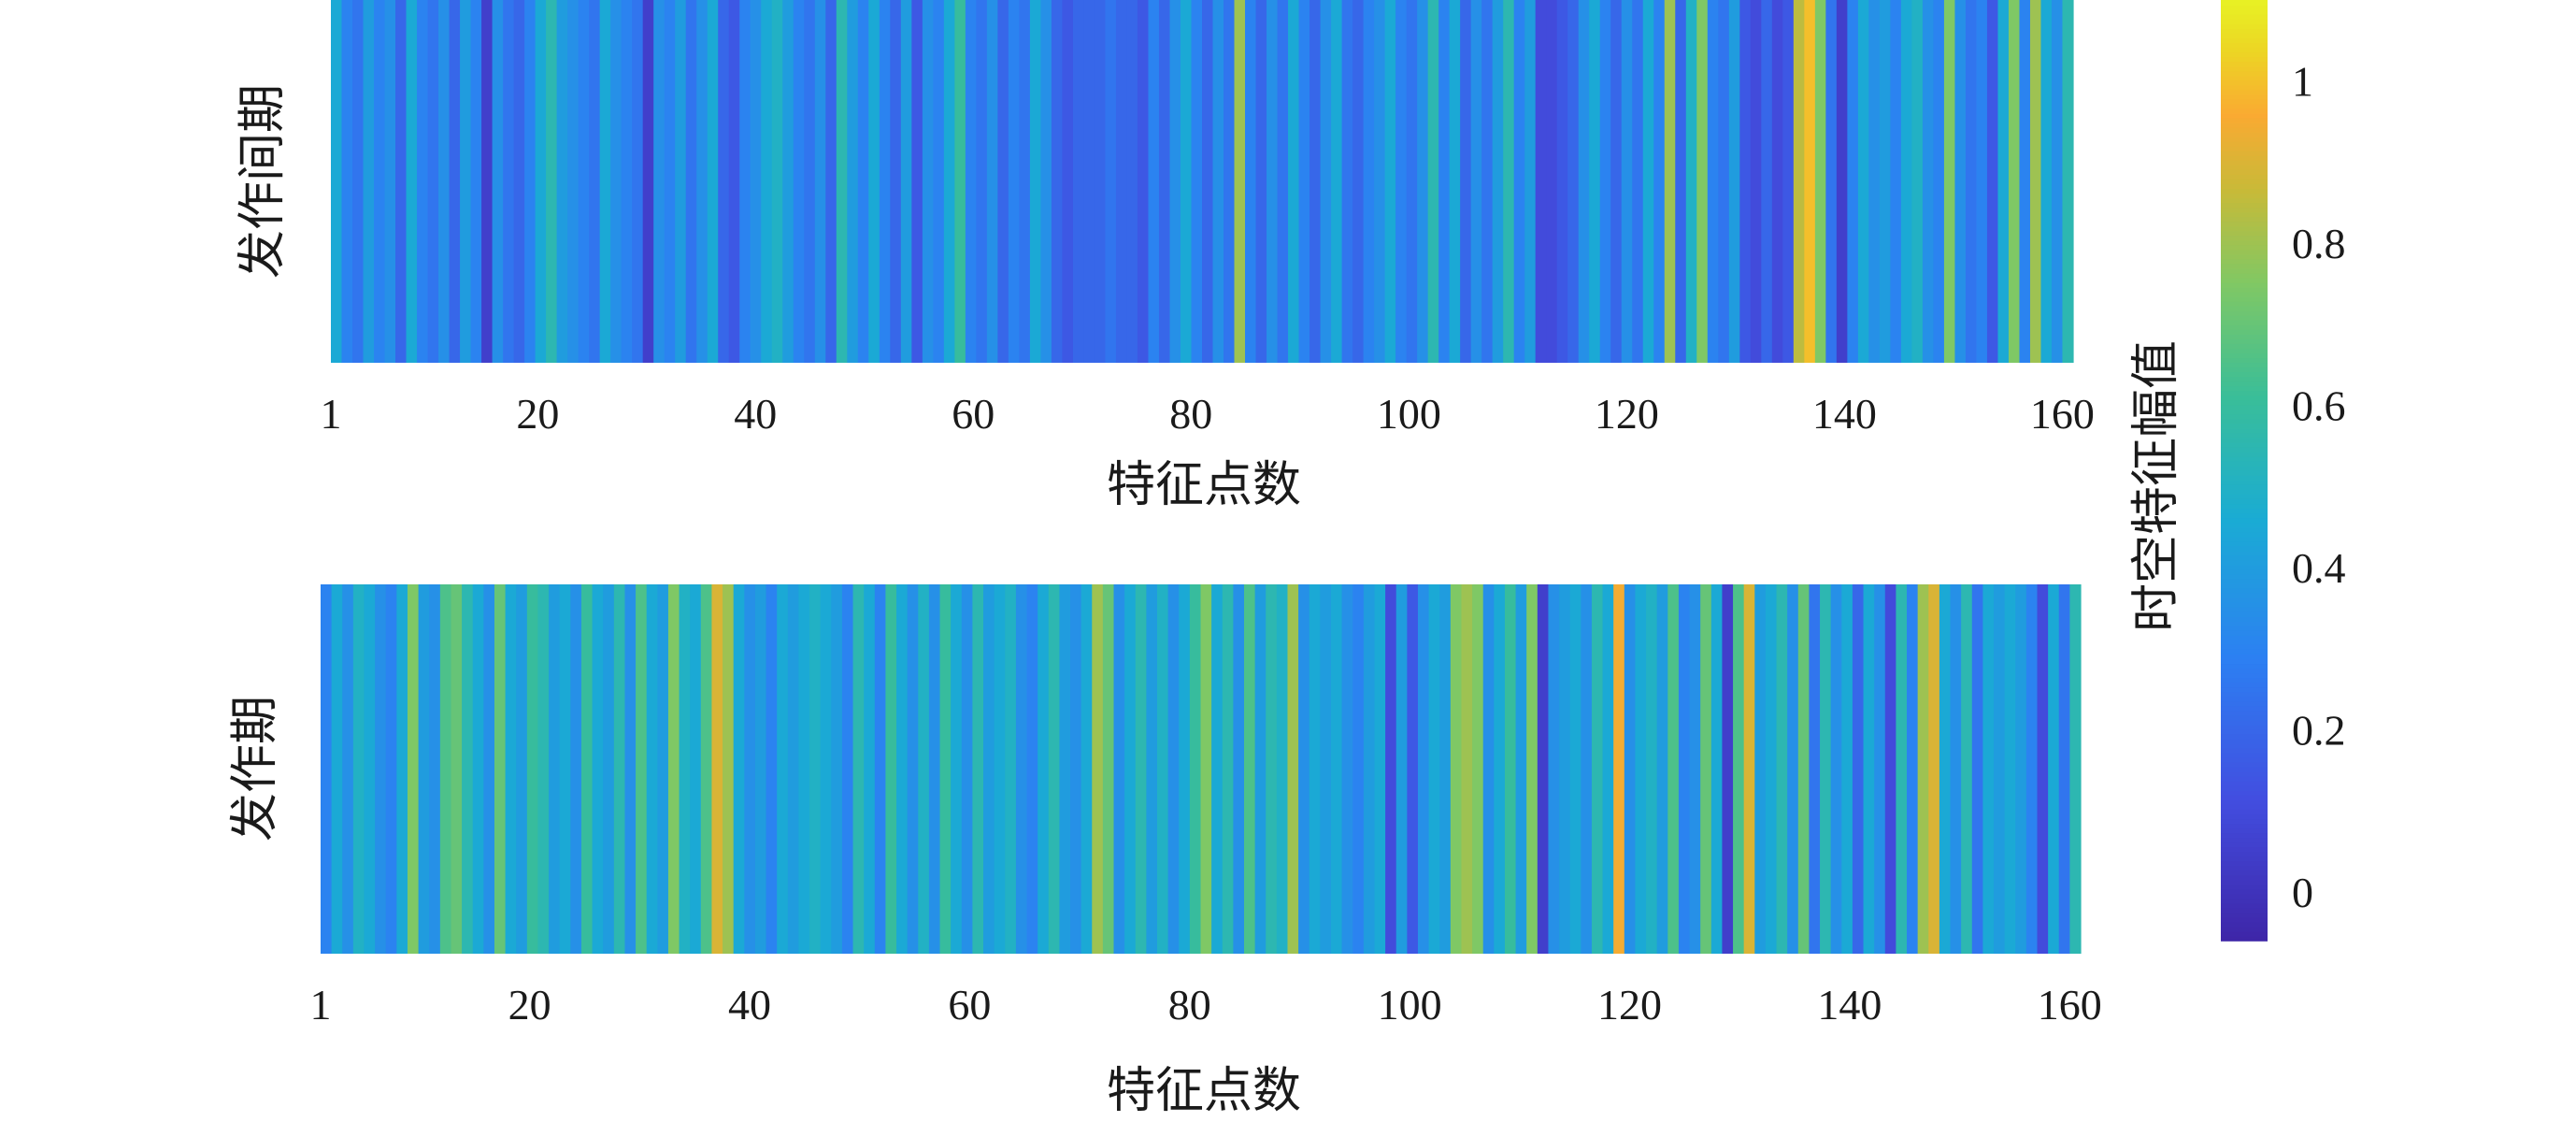 The height and width of the screenshot is (1122, 2576). Describe the element at coordinates (2302, 893) in the screenshot. I see `colorbar-tick-label: 0` at that location.